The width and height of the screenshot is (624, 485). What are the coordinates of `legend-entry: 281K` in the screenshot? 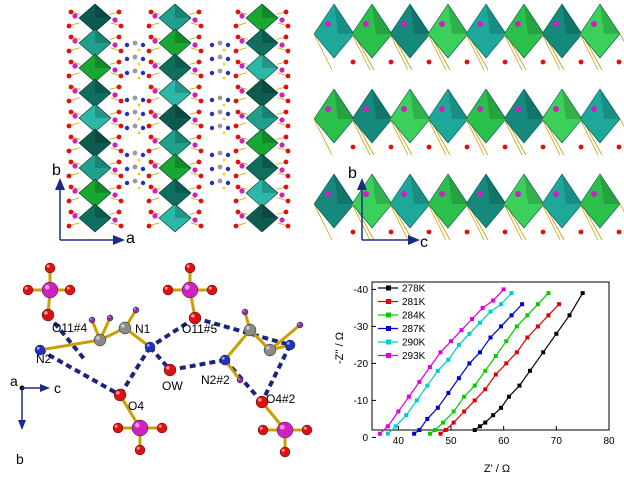 It's located at (414, 302).